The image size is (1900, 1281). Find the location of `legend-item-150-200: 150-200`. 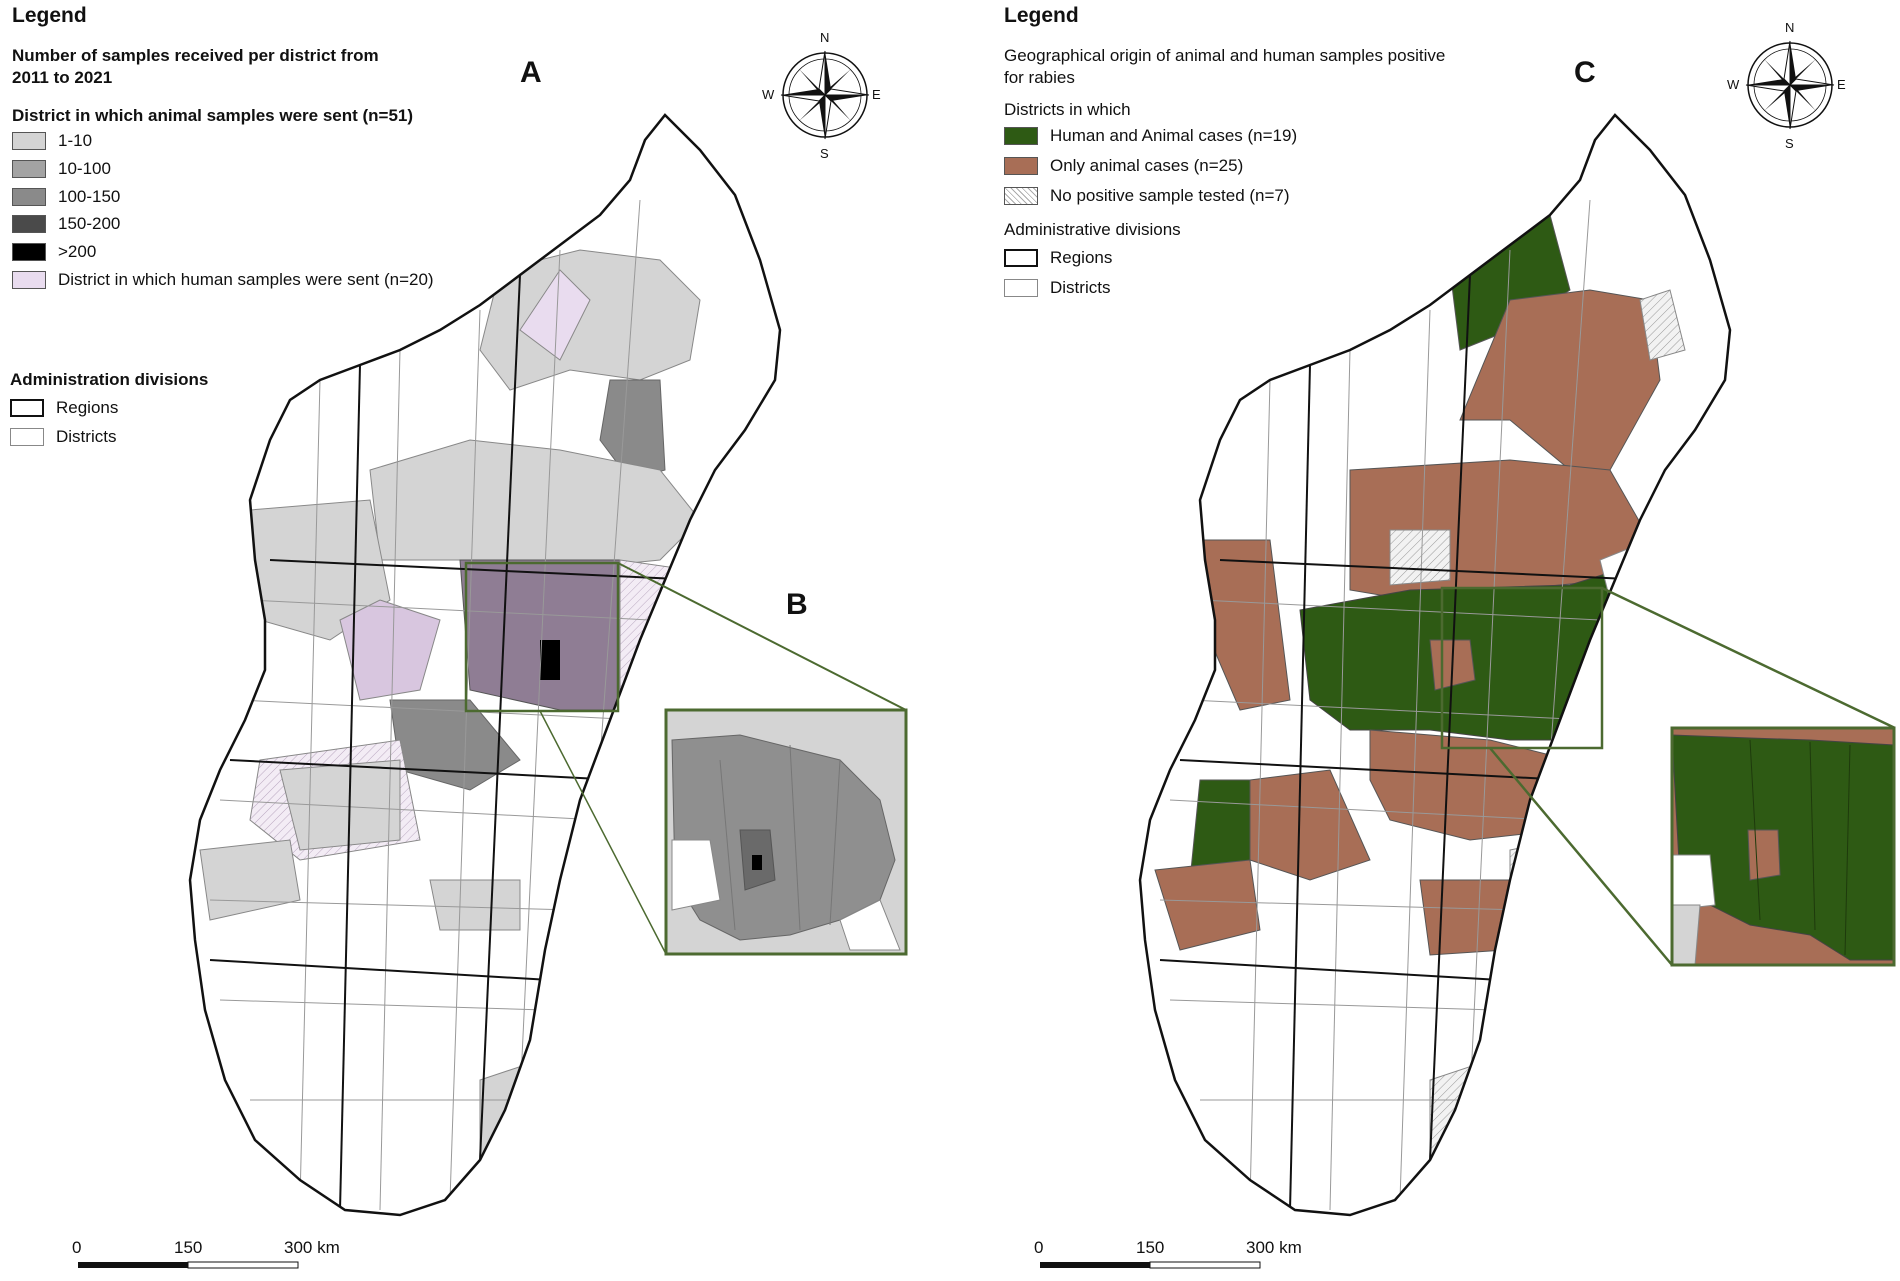

legend-item-150-200: 150-200 is located at coordinates (66, 224).